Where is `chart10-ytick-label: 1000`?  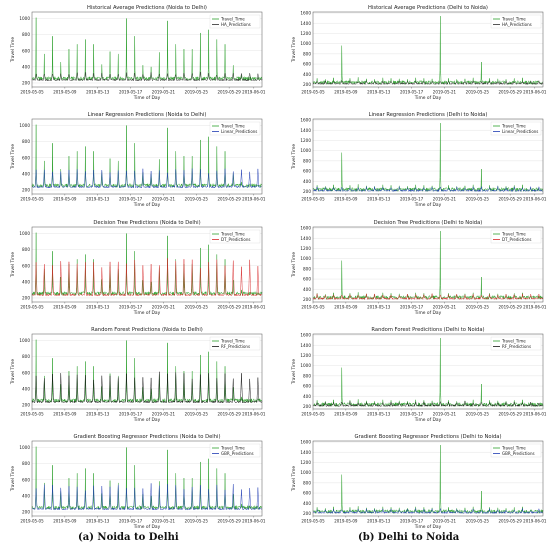 chart10-ytick-label: 1000 is located at coordinates (305, 472).